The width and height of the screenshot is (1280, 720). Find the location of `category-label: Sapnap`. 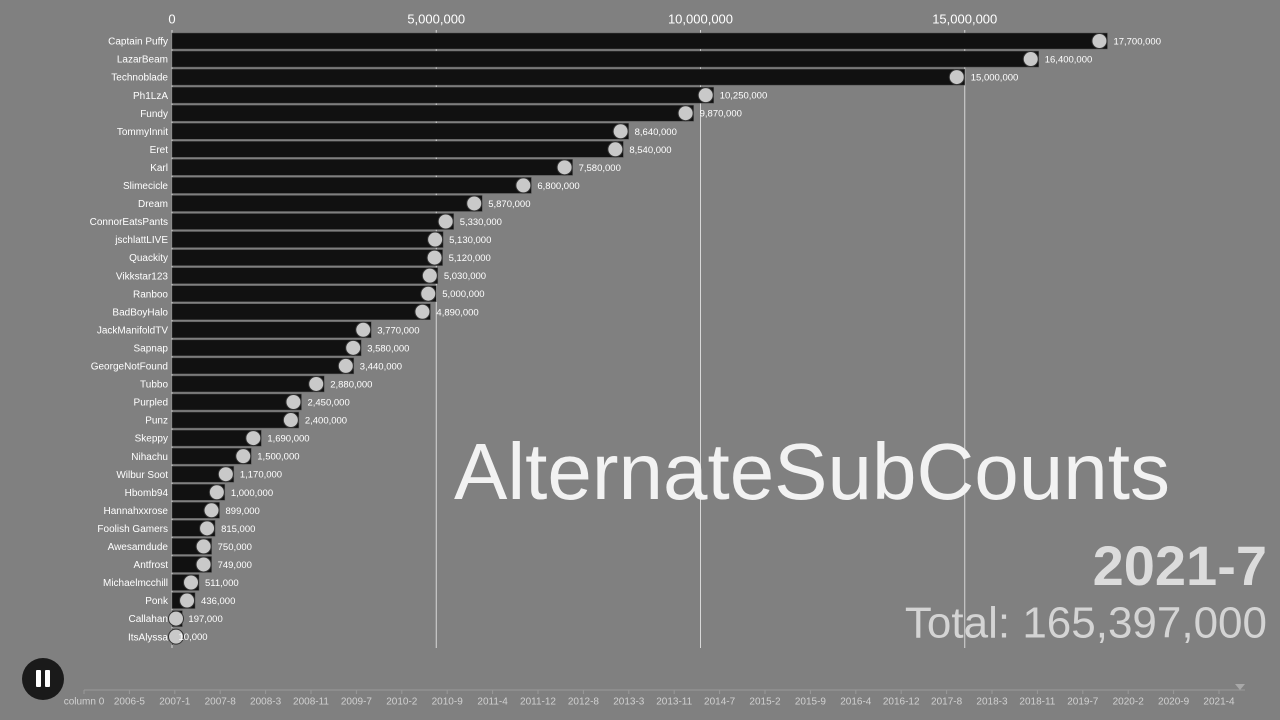

category-label: Sapnap is located at coordinates (151, 348).